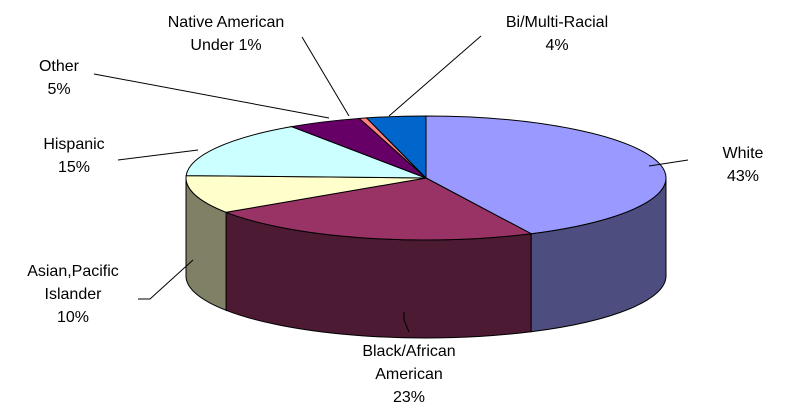 Image resolution: width=788 pixels, height=412 pixels. What do you see at coordinates (325, 76) in the screenshot?
I see `leader-line-native` at bounding box center [325, 76].